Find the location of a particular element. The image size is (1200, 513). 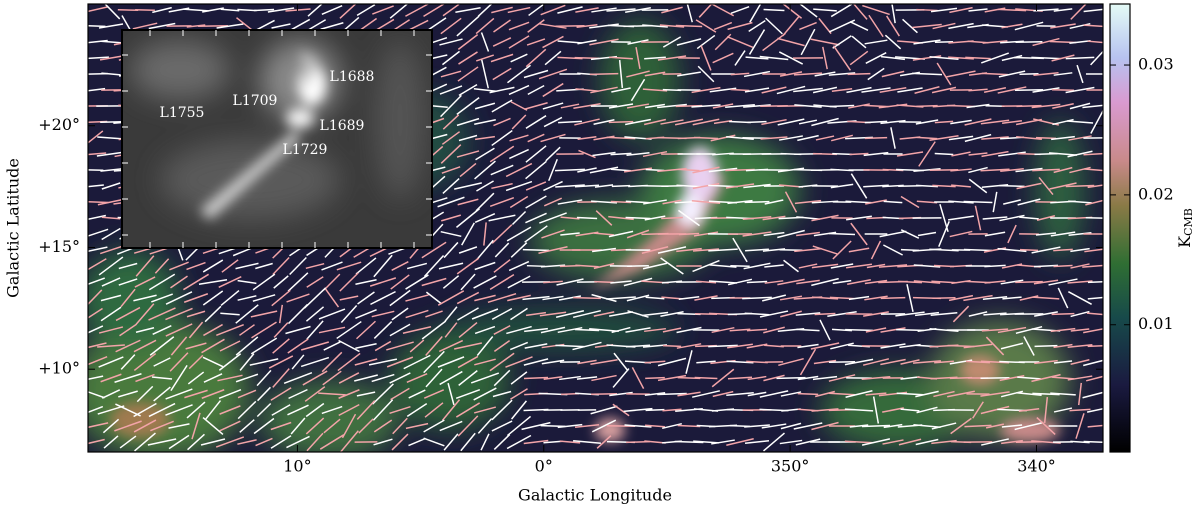

y-tick-label: +10° is located at coordinates (59, 368).